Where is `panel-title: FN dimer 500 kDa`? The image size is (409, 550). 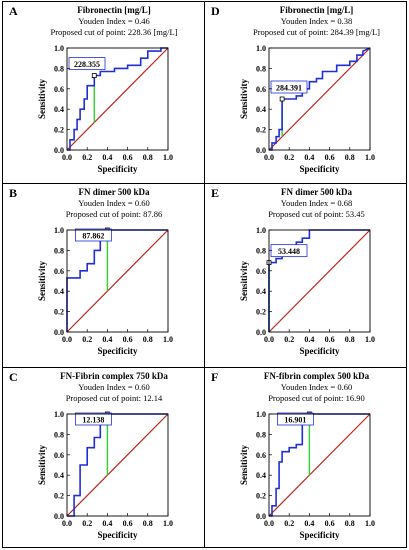
panel-title: FN dimer 500 kDa is located at coordinates (114, 192).